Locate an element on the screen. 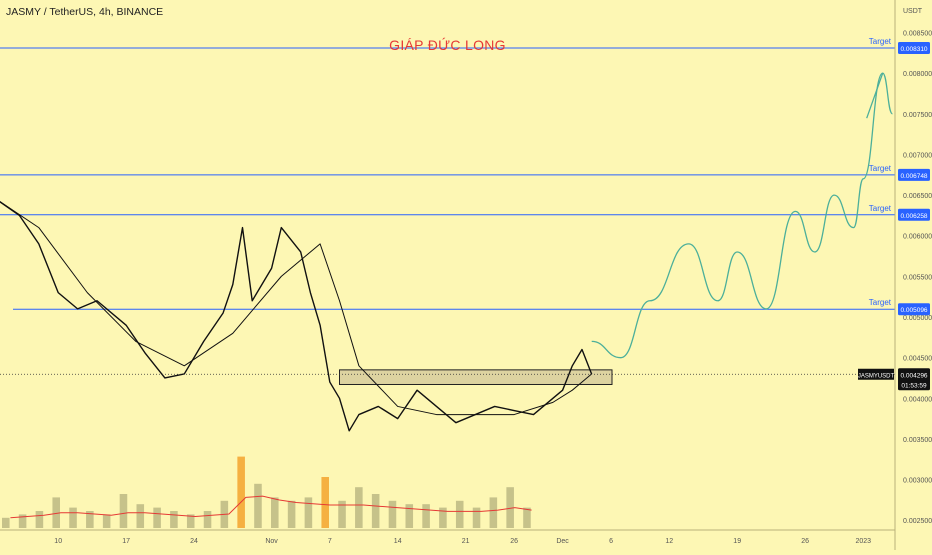 The image size is (932, 555). price-tick-label: 0.005000 is located at coordinates (917, 318).